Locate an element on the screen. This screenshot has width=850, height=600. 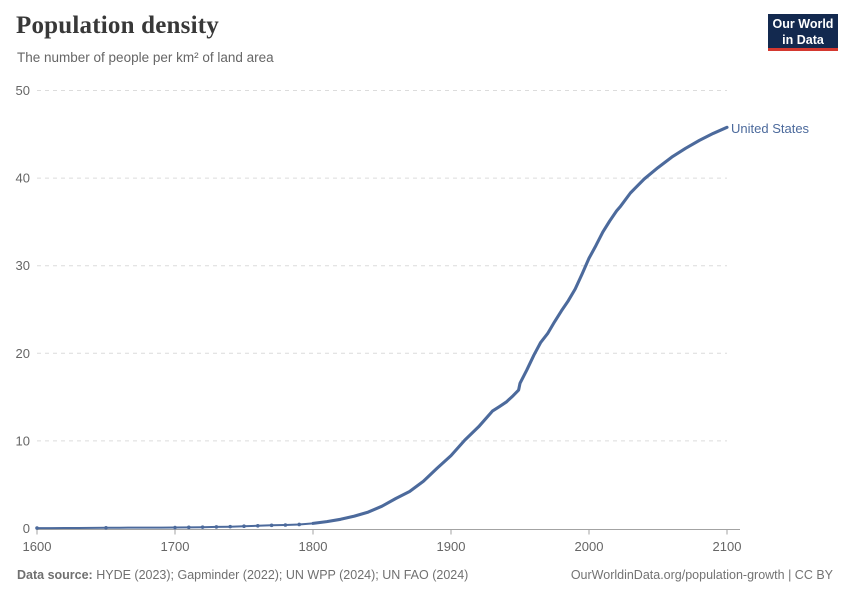
x-tick-label-1700: 1700 is located at coordinates (175, 546).